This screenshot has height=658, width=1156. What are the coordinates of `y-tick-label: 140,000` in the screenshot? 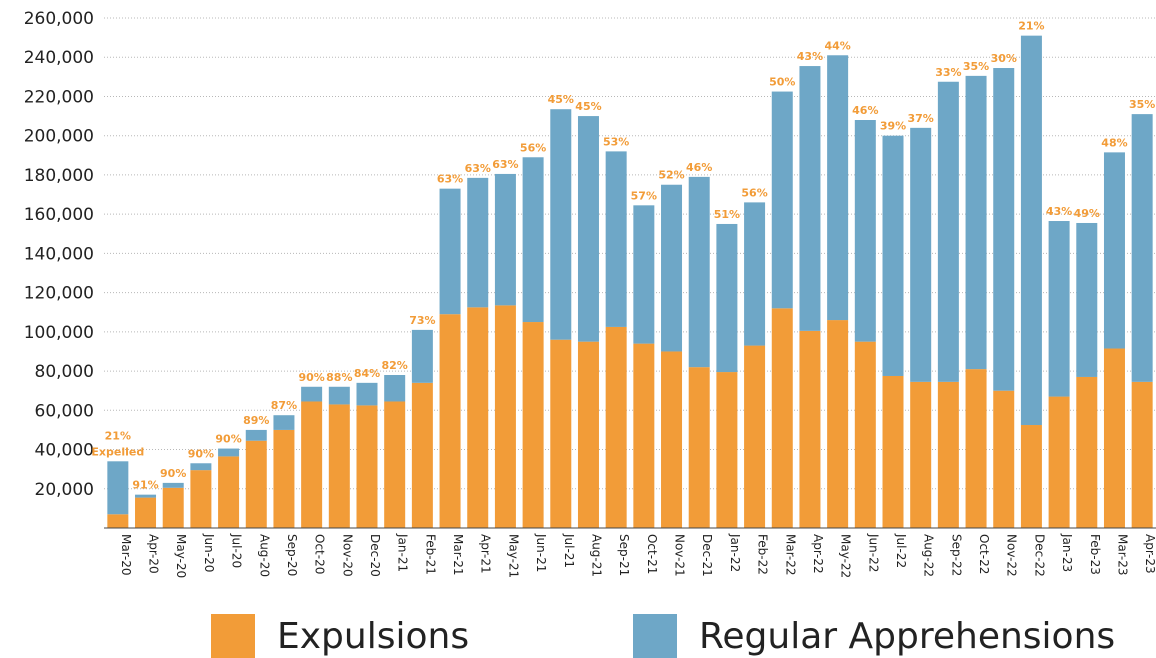 It's located at (59, 254).